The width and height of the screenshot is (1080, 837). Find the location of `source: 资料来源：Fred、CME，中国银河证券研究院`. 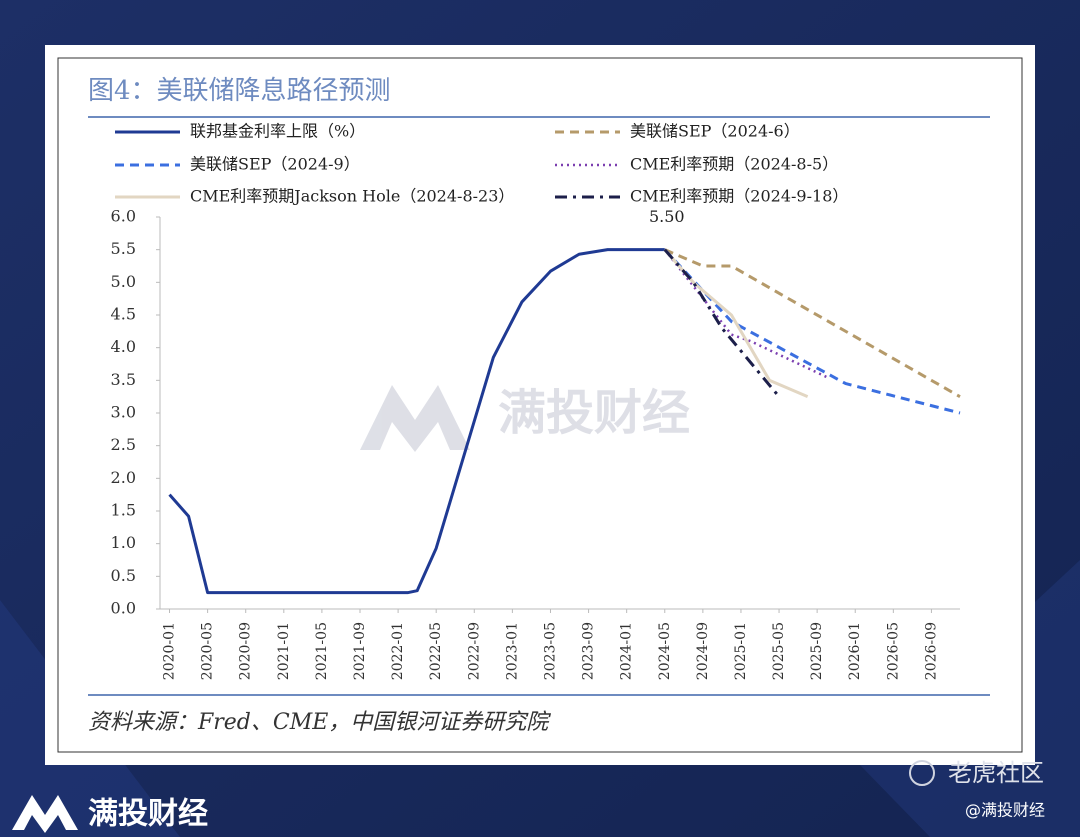

source: 资料来源：Fred、CME，中国银河证券研究院 is located at coordinates (319, 722).